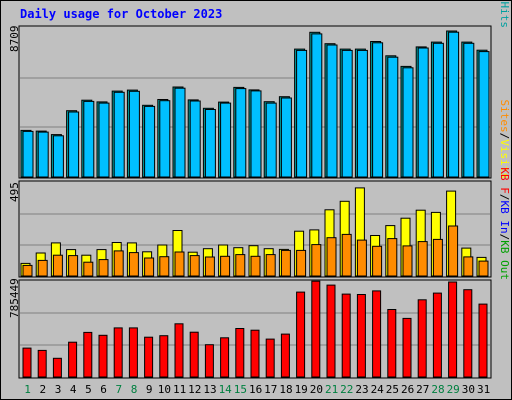  What do you see at coordinates (194, 389) in the screenshot?
I see `x-tick-label: 12` at bounding box center [194, 389].